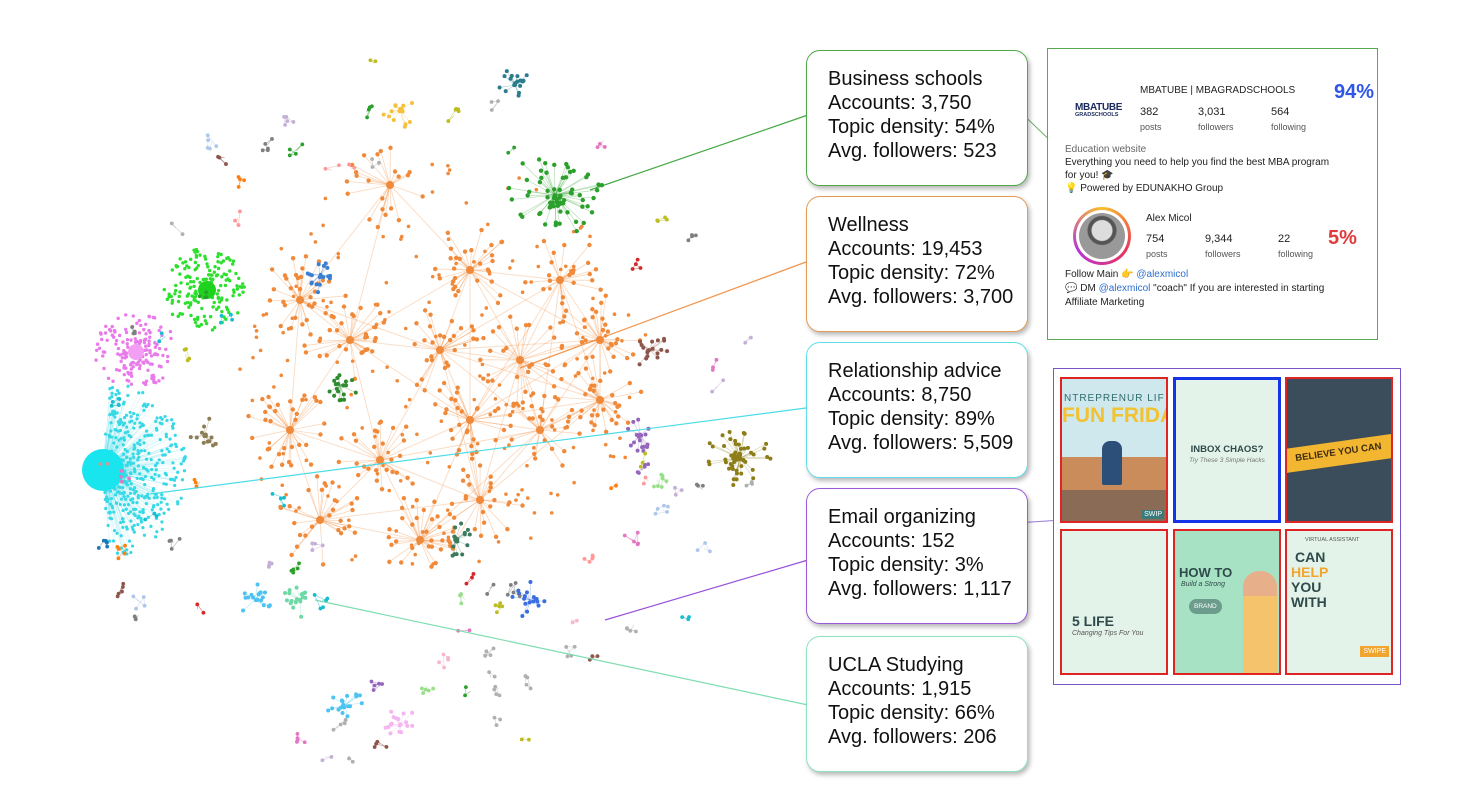 This screenshot has height=812, width=1470. I want to click on connector-business, so click(699, 152).